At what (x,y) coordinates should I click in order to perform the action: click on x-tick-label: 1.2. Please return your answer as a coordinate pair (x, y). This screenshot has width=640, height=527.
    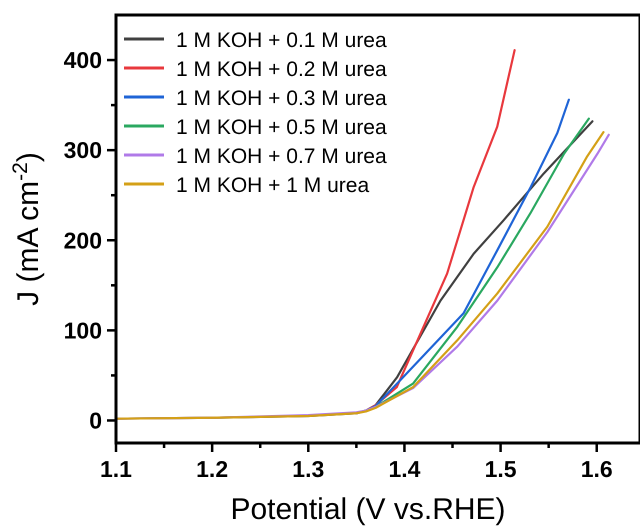
    Looking at the image, I should click on (212, 469).